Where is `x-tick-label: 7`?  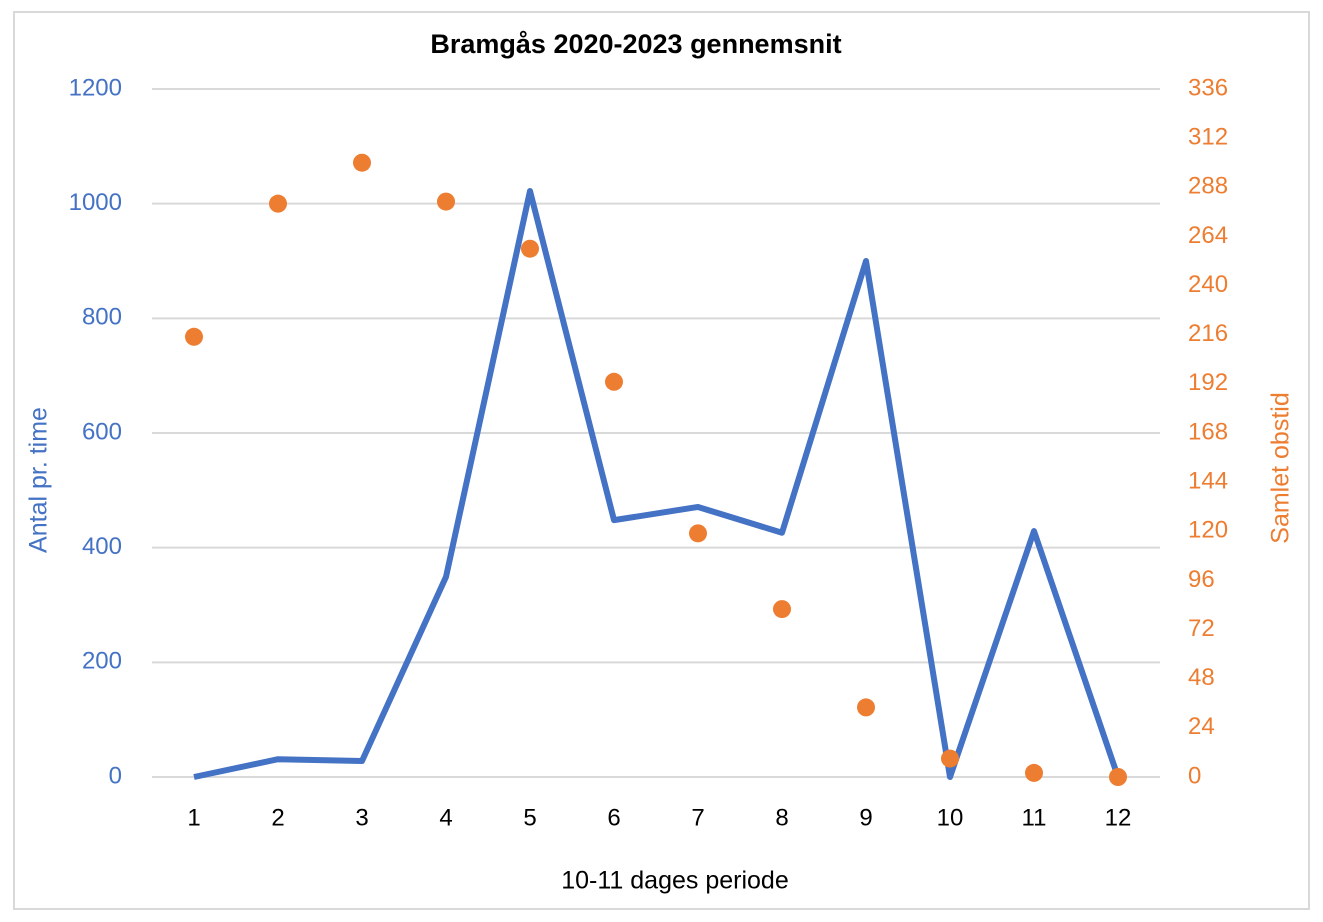
x-tick-label: 7 is located at coordinates (697, 817).